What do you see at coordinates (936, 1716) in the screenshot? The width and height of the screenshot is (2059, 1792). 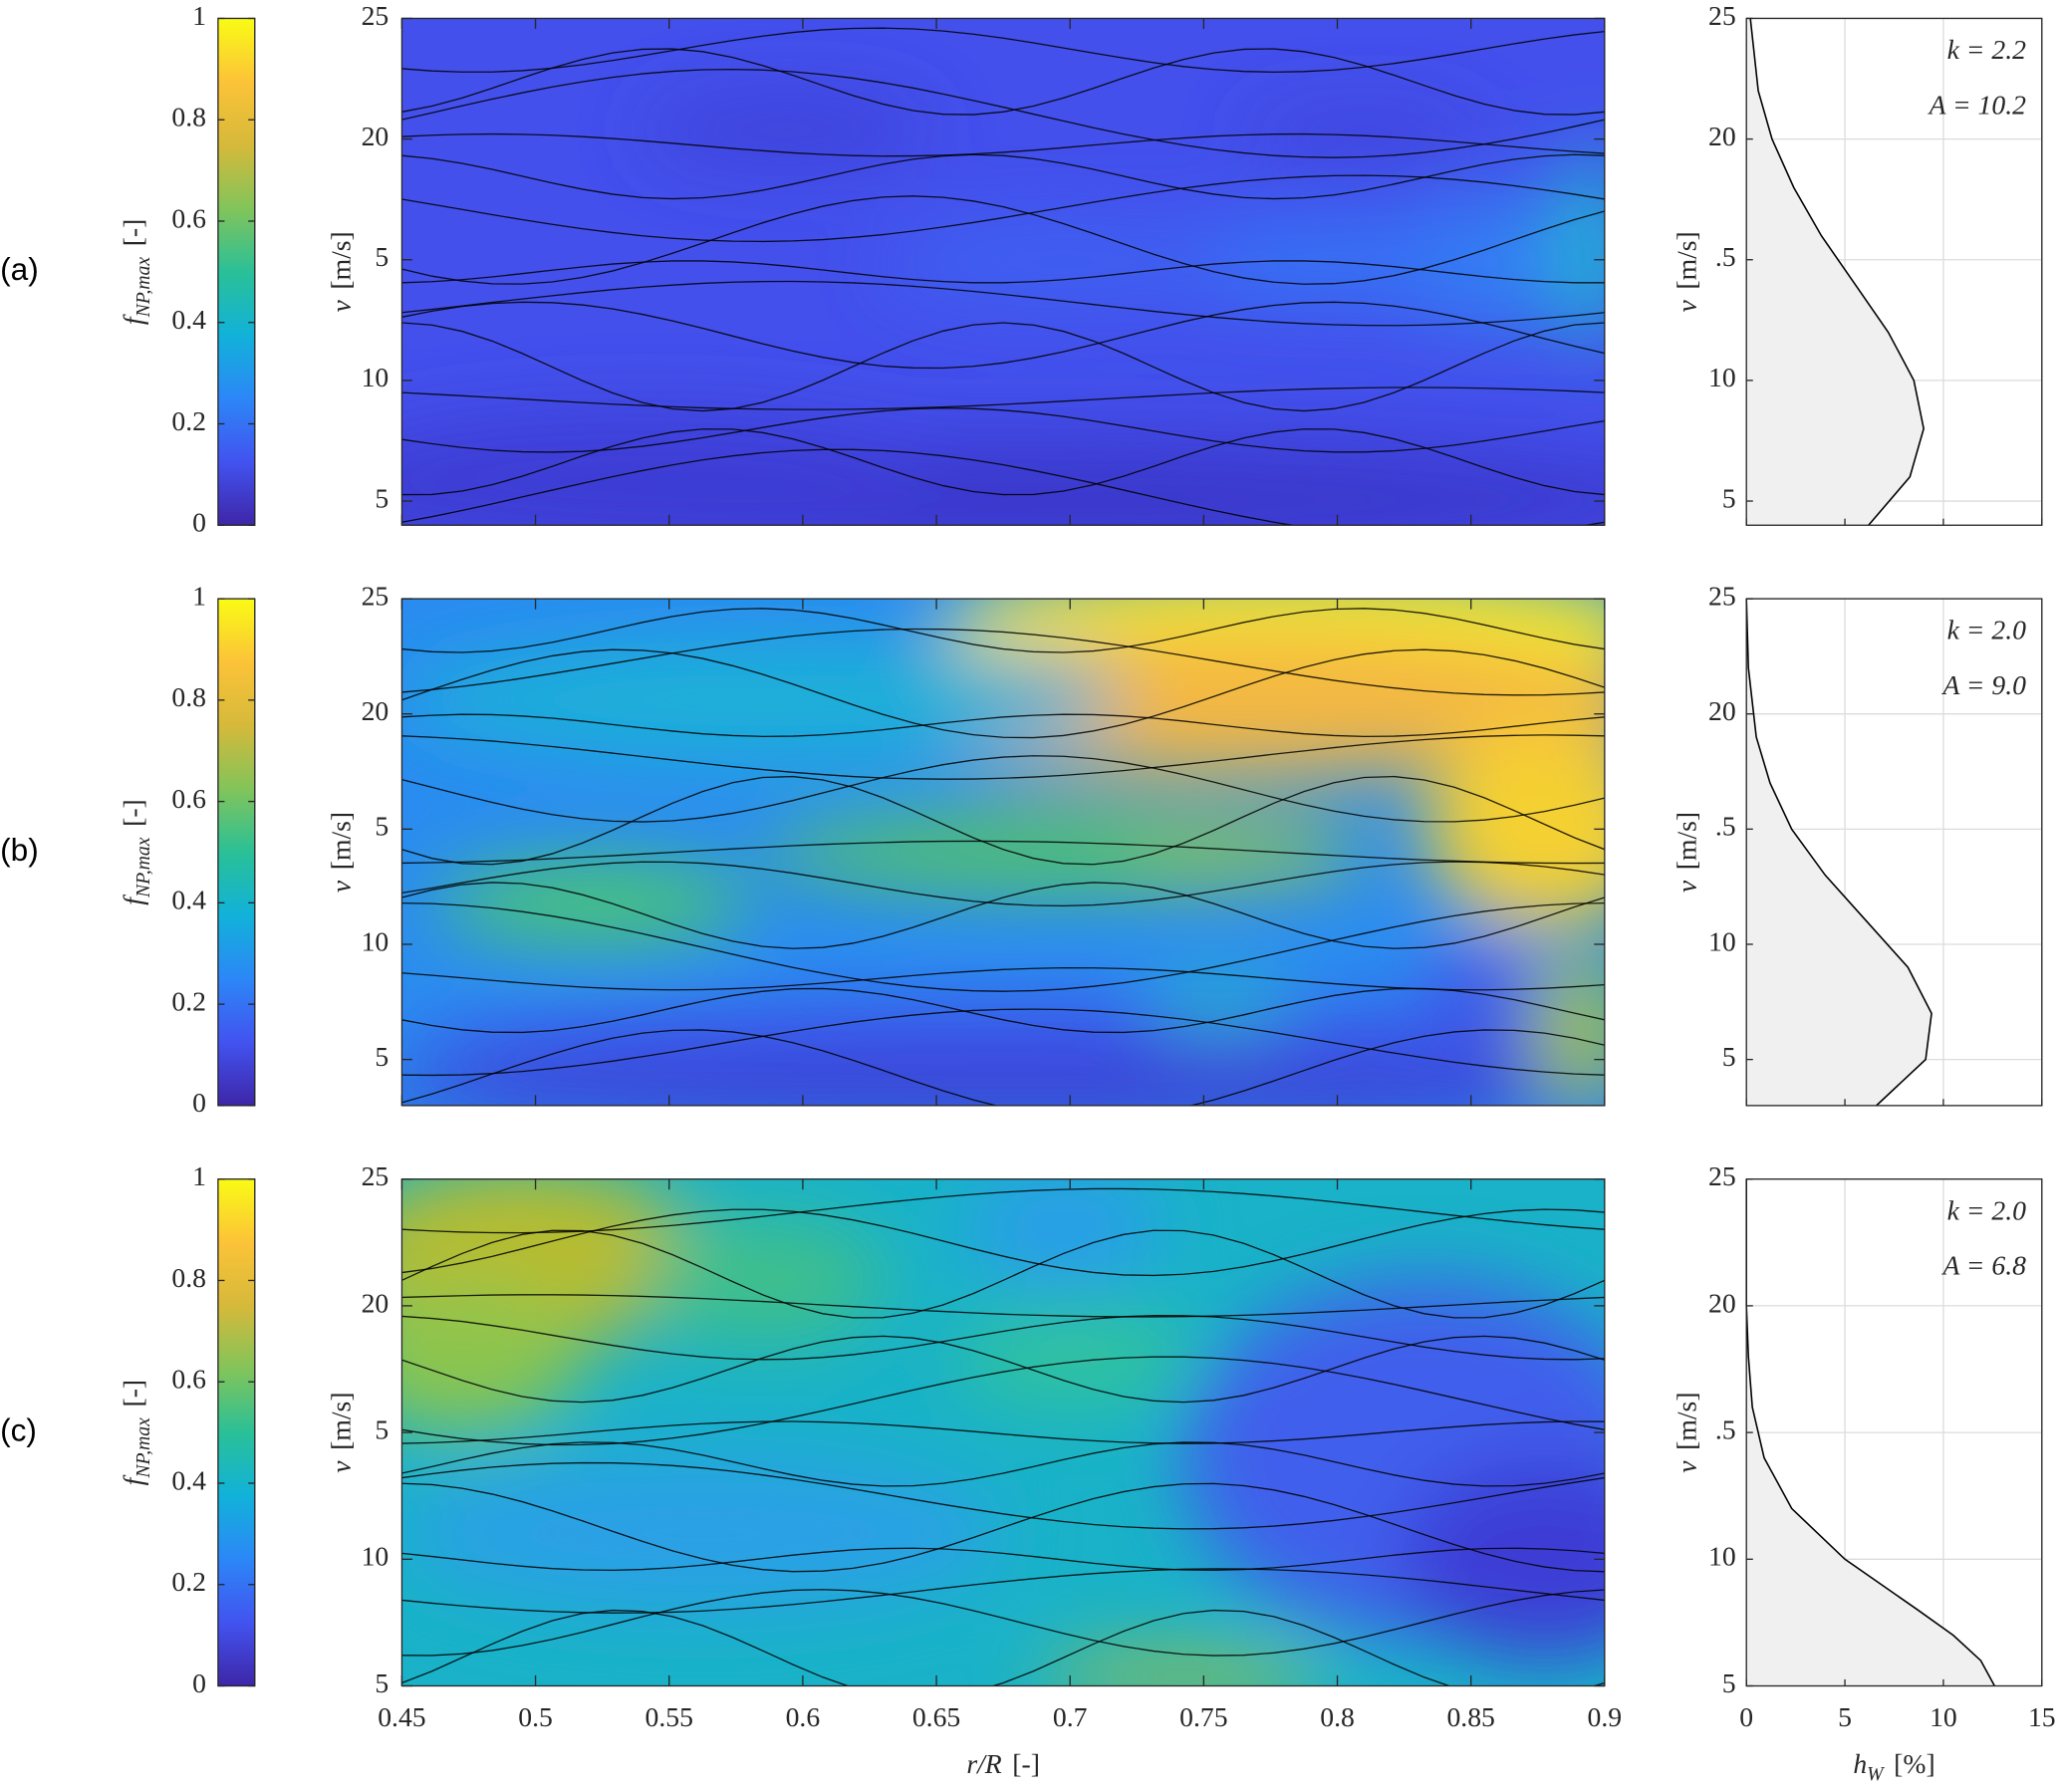 I see `x-tick-label: 0.65` at bounding box center [936, 1716].